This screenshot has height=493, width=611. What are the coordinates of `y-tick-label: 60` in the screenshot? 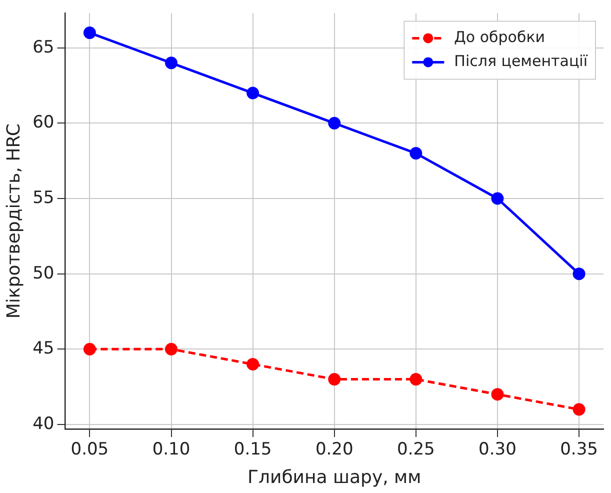 It's located at (43, 122).